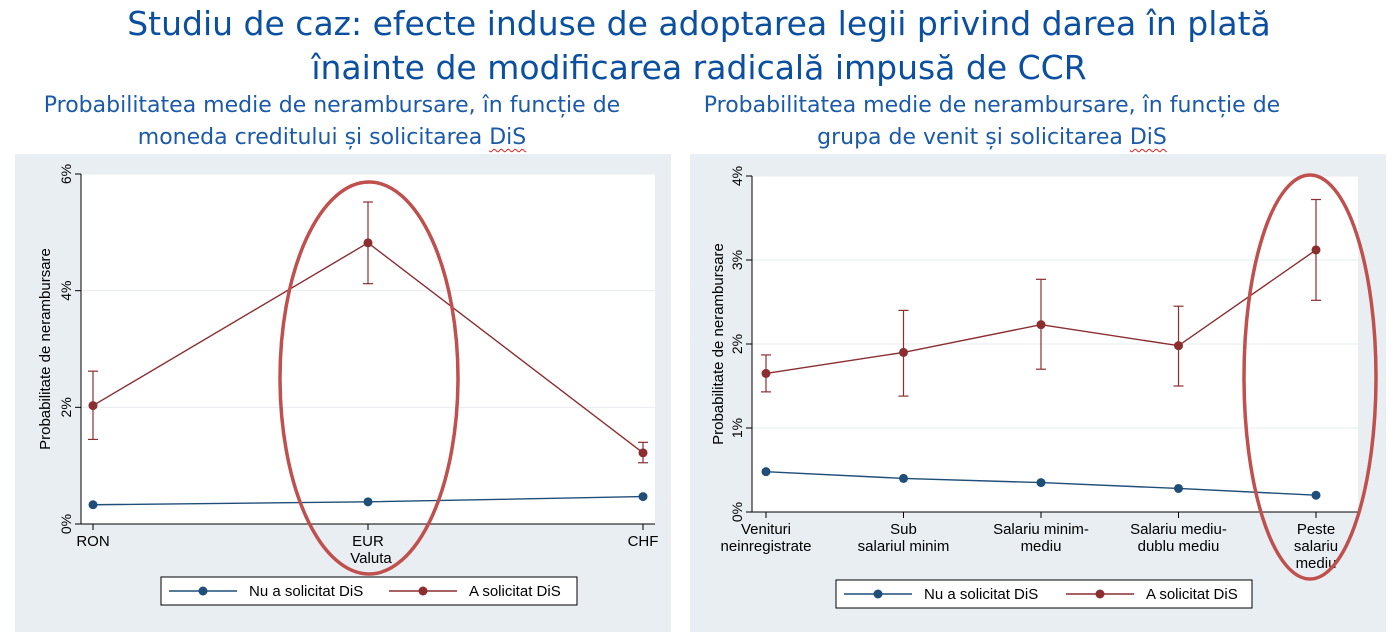 The image size is (1398, 644). Describe the element at coordinates (737, 428) in the screenshot. I see `right-chart-ytick-label: 1%` at that location.